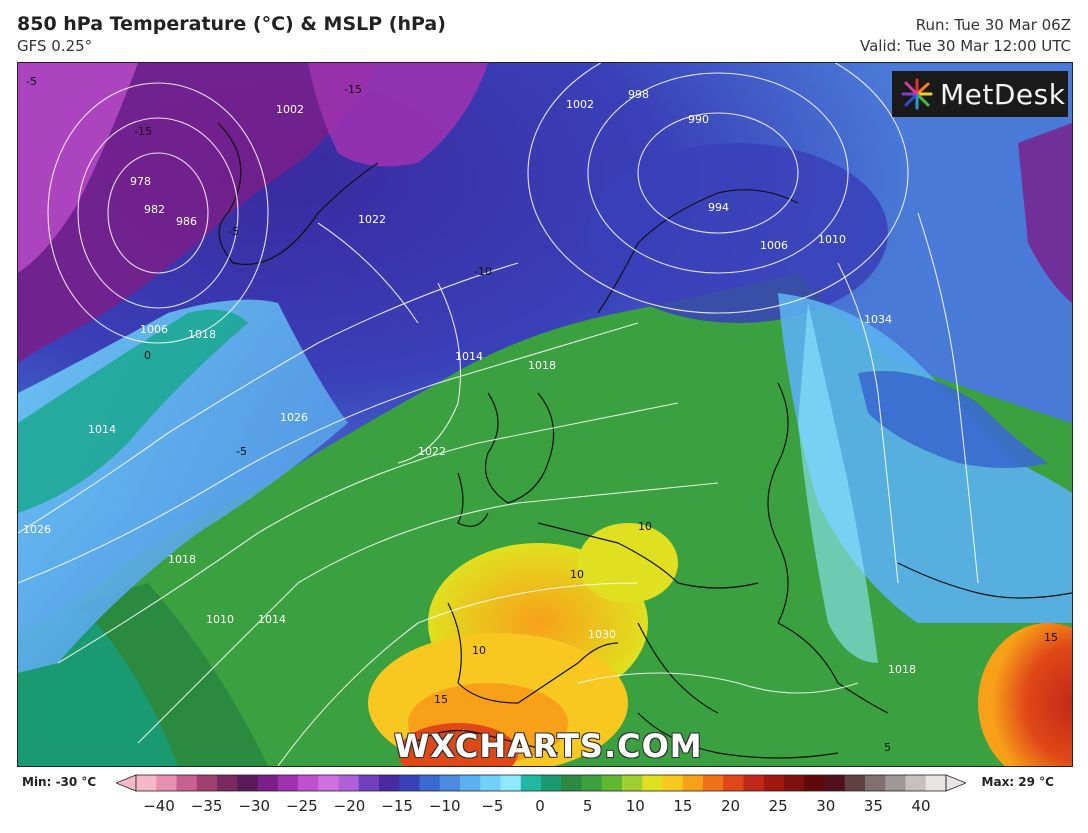 Image resolution: width=1088 pixels, height=833 pixels. What do you see at coordinates (133, 411) in the screenshot?
I see `front-band` at bounding box center [133, 411].